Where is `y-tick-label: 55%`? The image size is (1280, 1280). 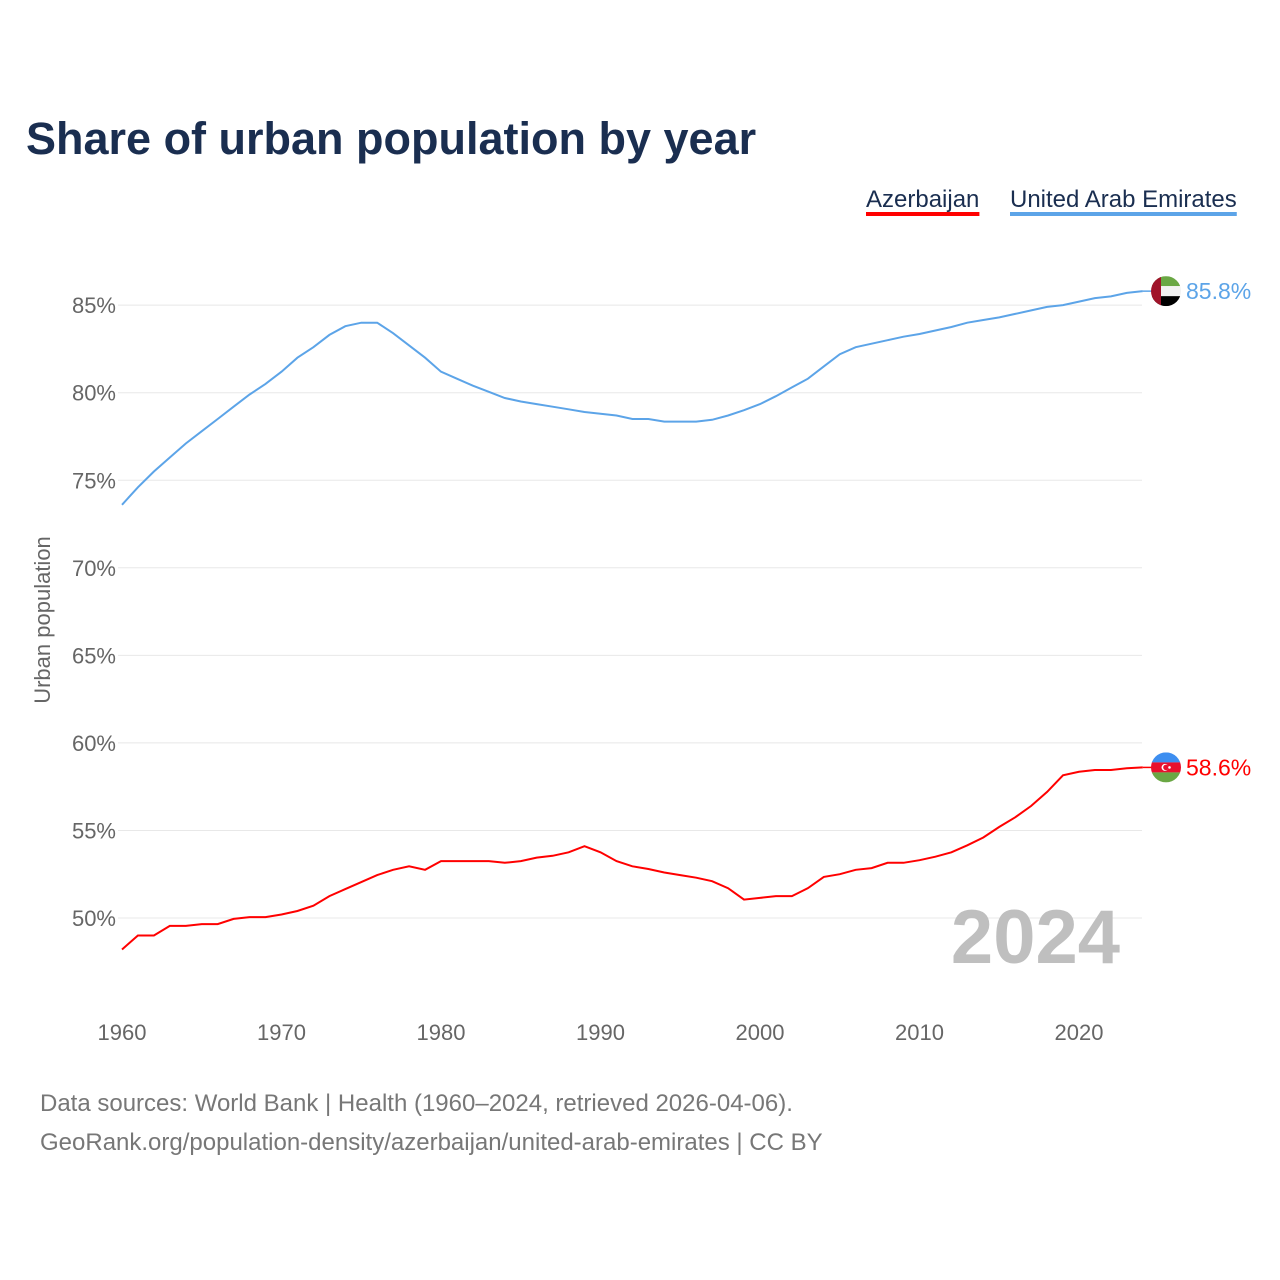
y-tick-label: 55% is located at coordinates (94, 830).